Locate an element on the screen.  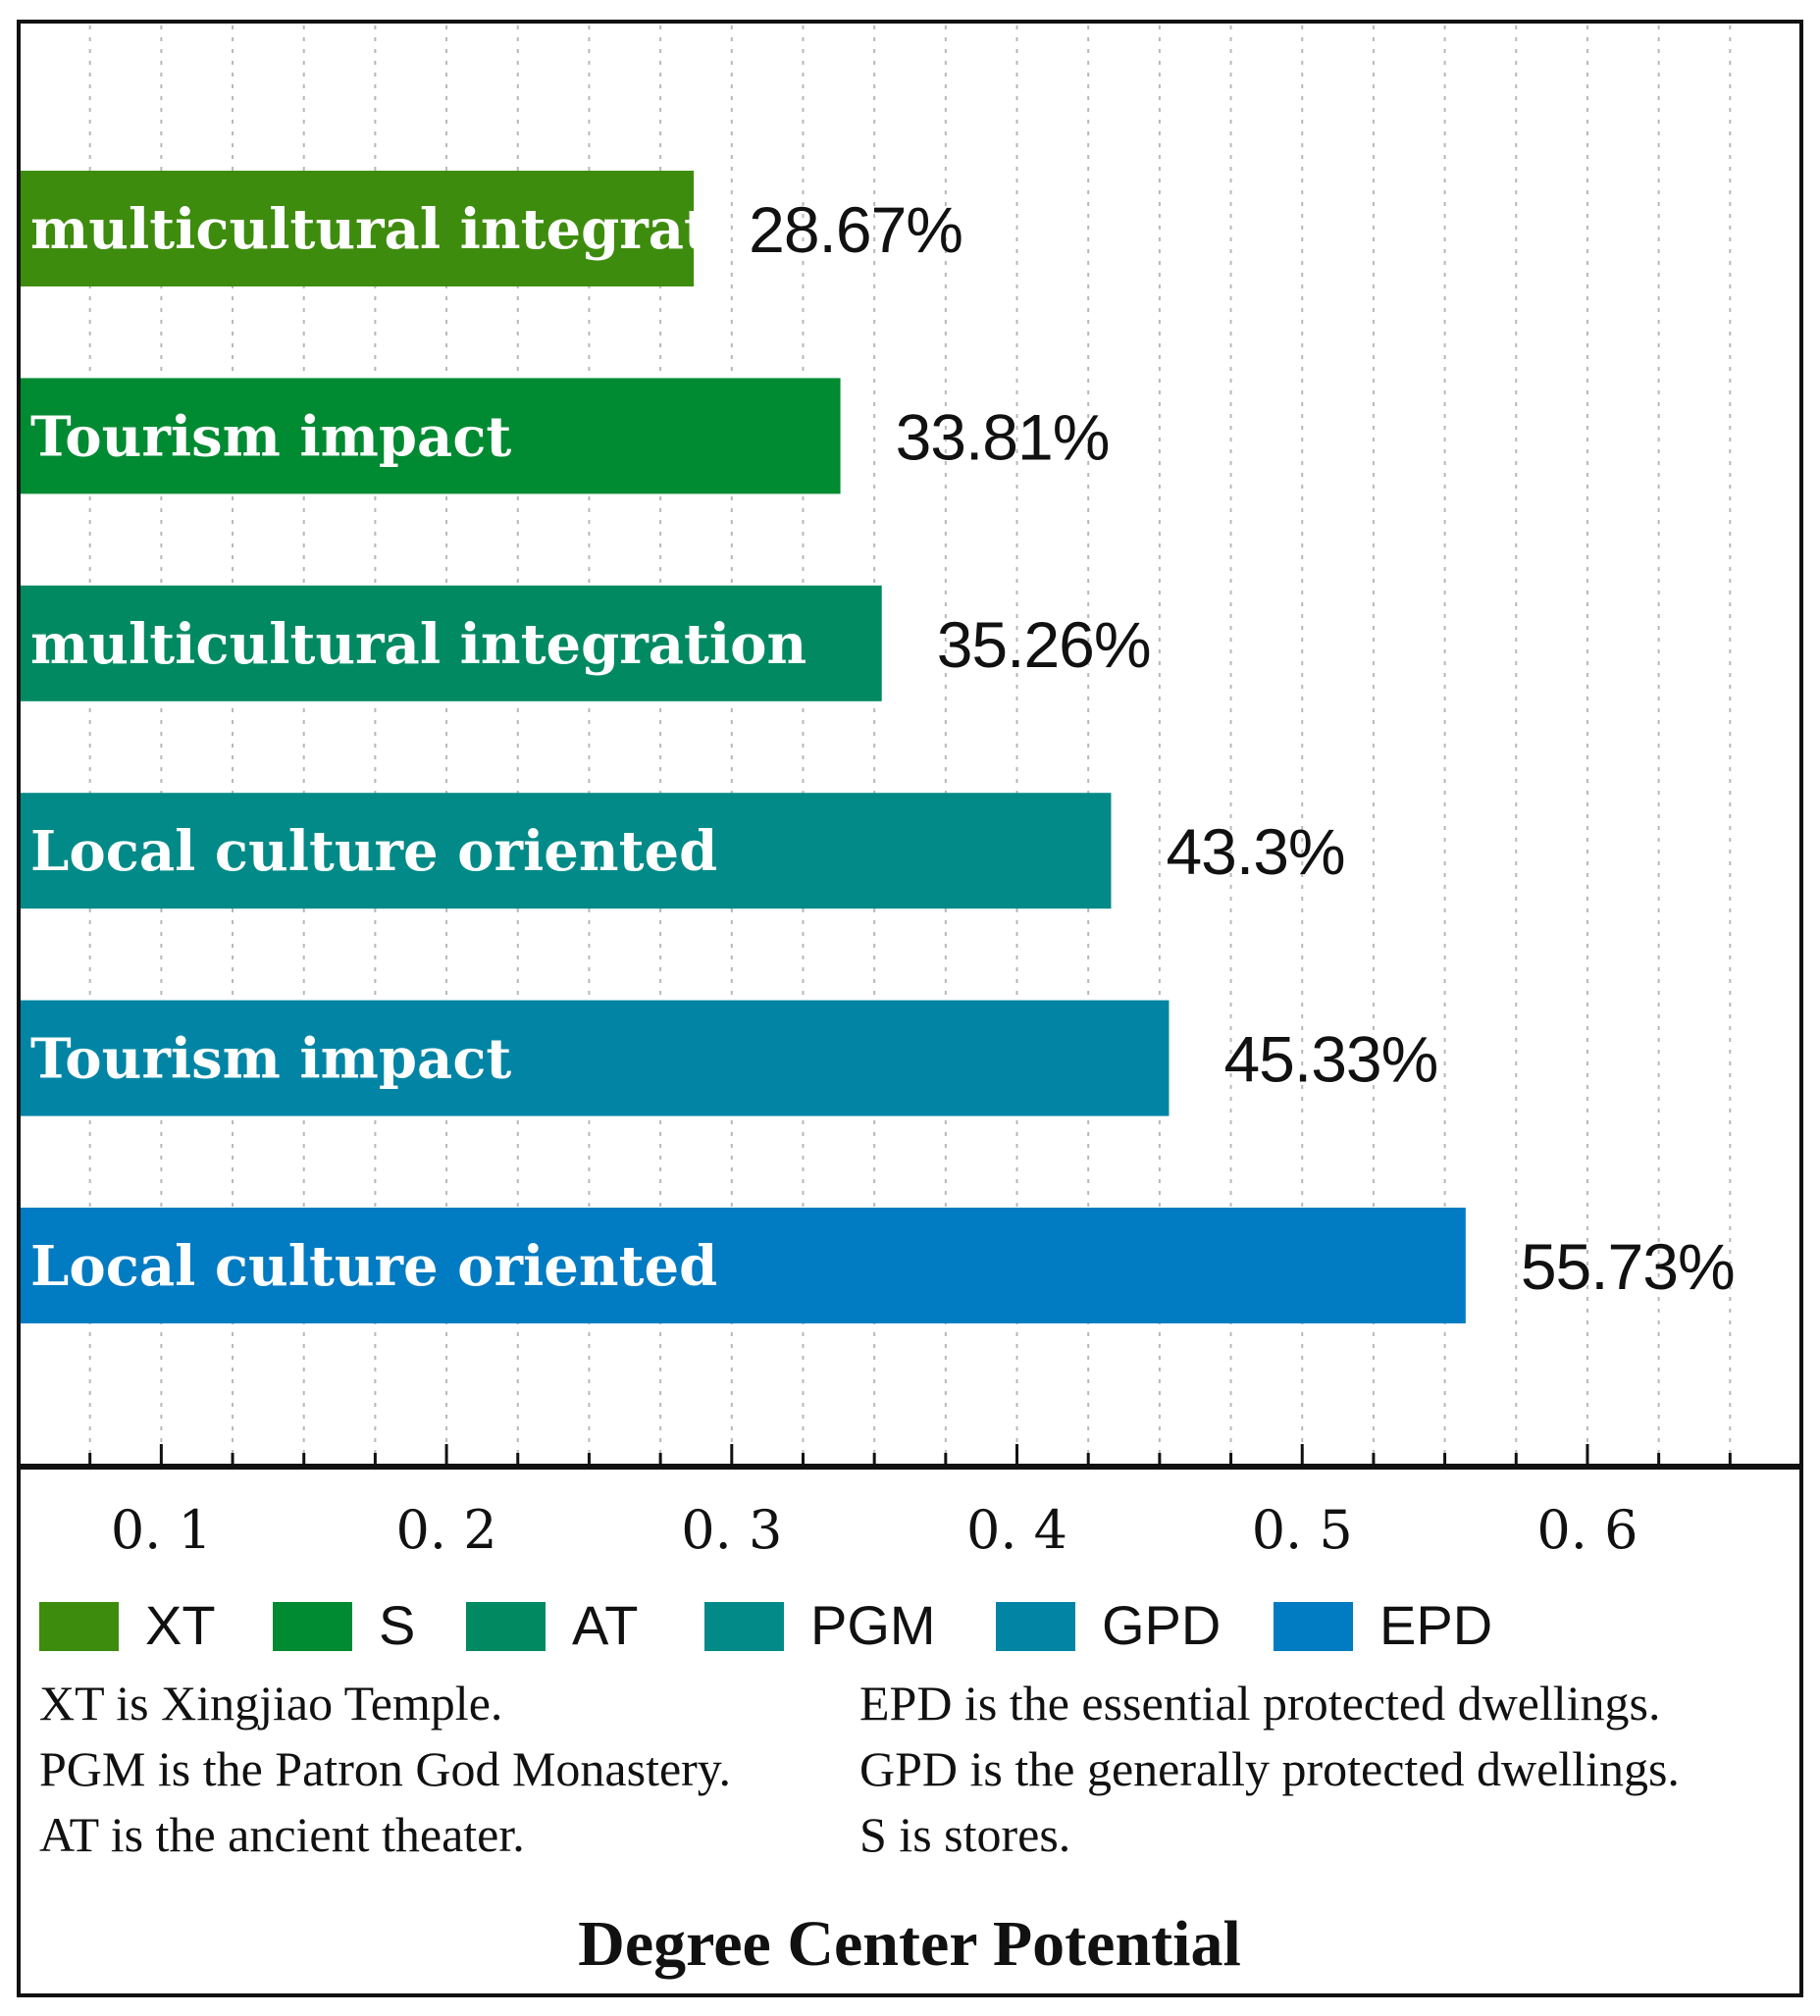
legend-swatch-s is located at coordinates (312, 1626).